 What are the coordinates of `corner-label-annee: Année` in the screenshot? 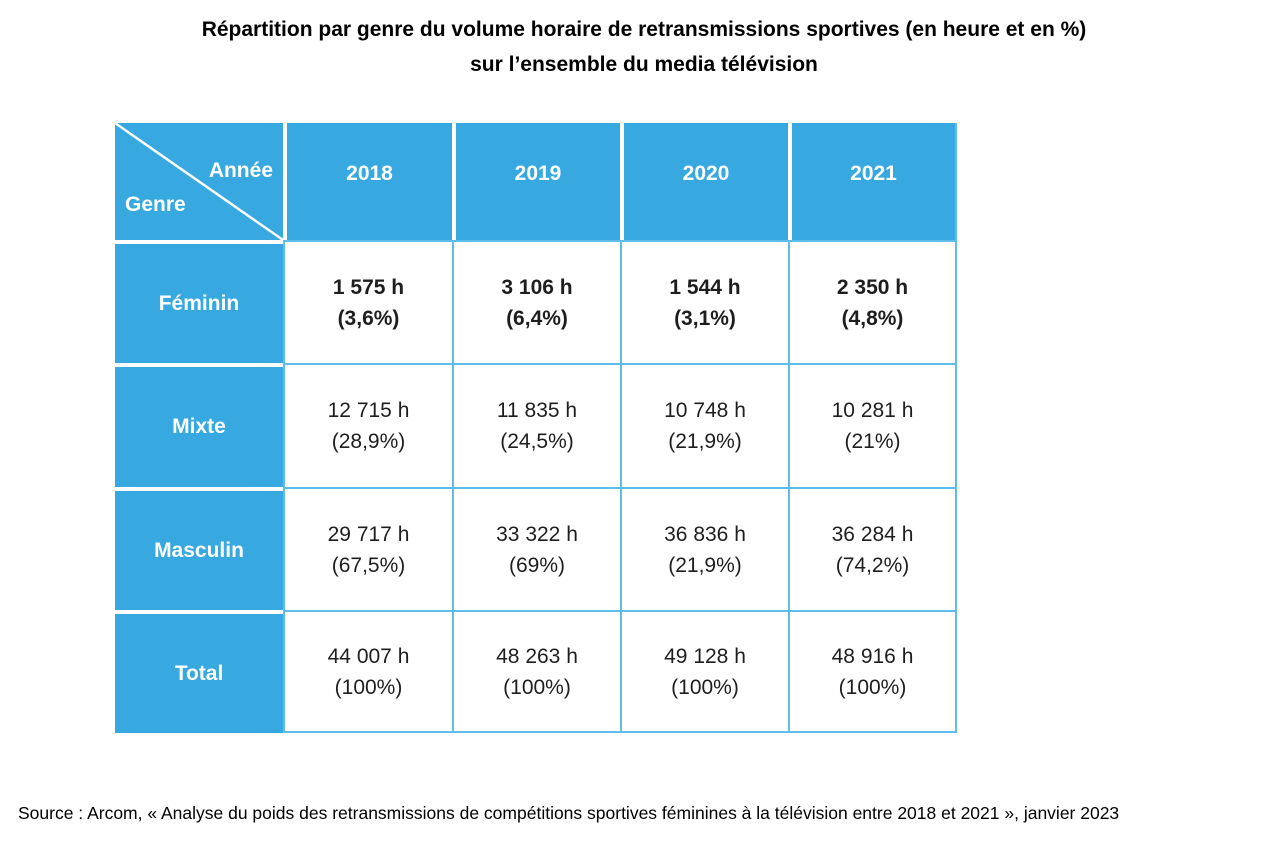 It's located at (240, 170).